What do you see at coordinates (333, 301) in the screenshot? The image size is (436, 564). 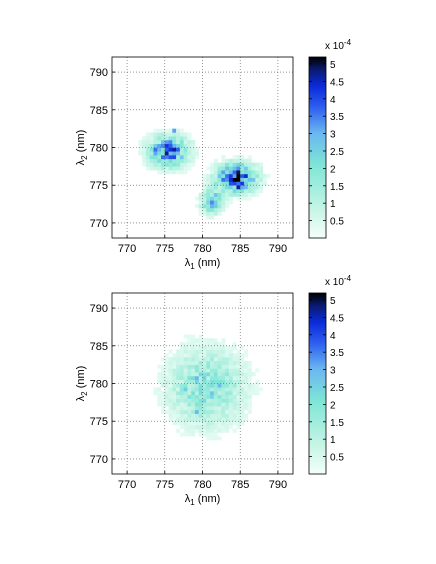 I see `colorbar-tick-label: 5` at bounding box center [333, 301].